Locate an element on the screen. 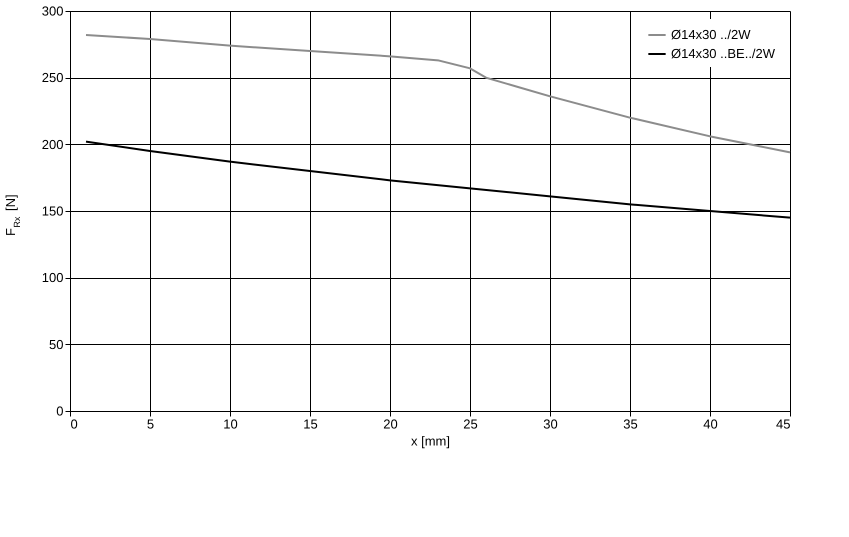  x-axis-title: x [mm] is located at coordinates (430, 441).